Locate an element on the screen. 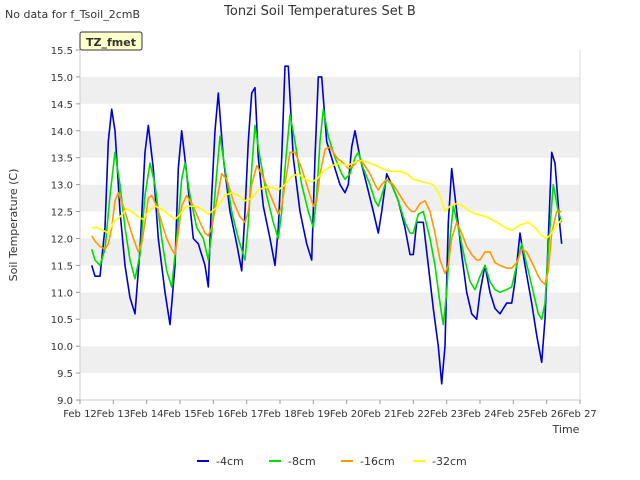  x-tick-label: Feb 22 is located at coordinates (414, 414).